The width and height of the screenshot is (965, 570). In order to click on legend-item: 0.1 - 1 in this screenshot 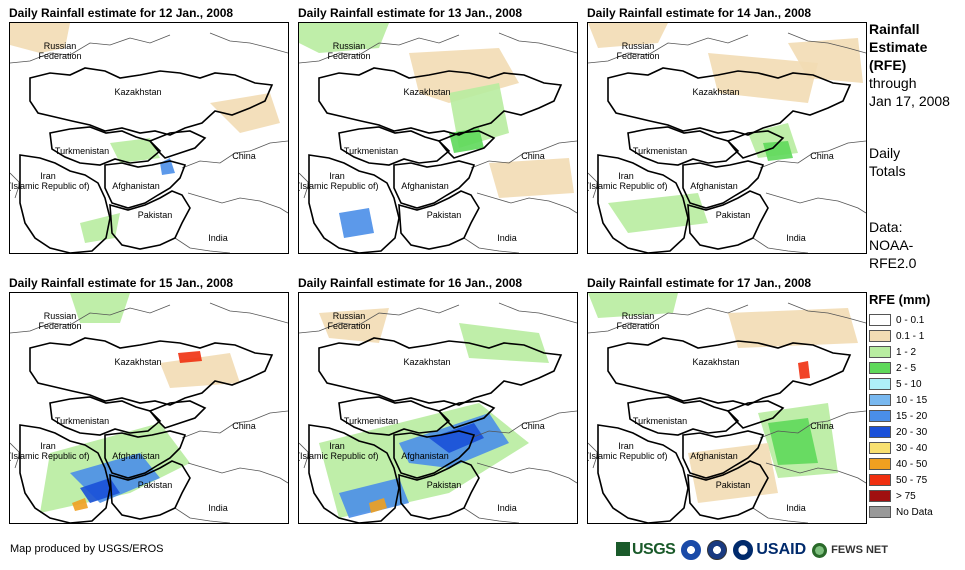, I will do `click(901, 336)`.